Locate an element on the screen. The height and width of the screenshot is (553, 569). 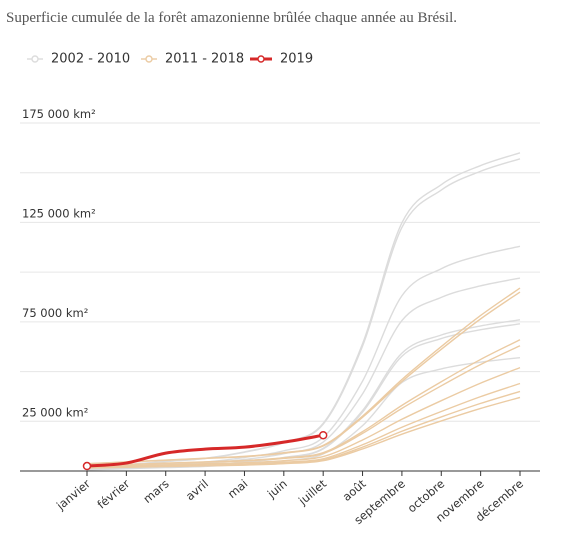
legend-label: 2002 - 2010 is located at coordinates (90, 59).